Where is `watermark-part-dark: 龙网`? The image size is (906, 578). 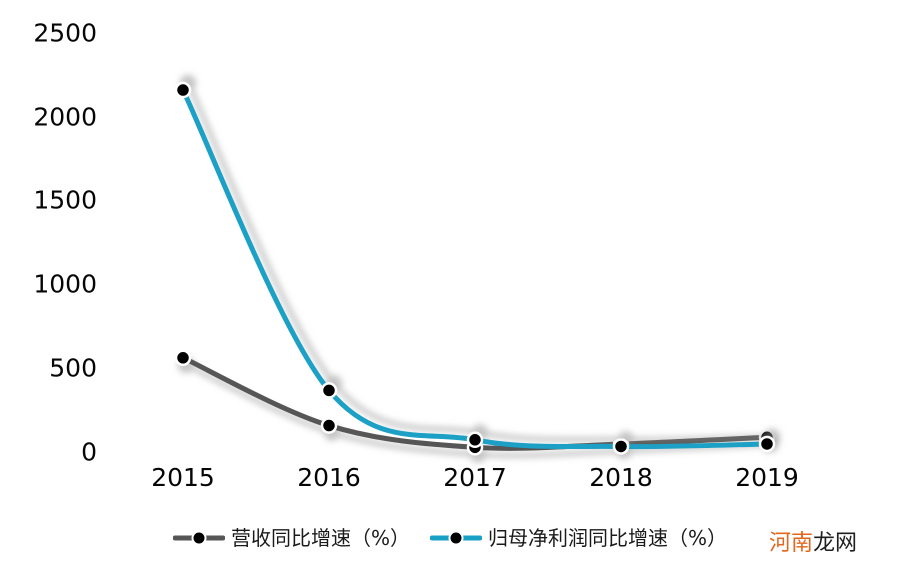 watermark-part-dark: 龙网 is located at coordinates (835, 543).